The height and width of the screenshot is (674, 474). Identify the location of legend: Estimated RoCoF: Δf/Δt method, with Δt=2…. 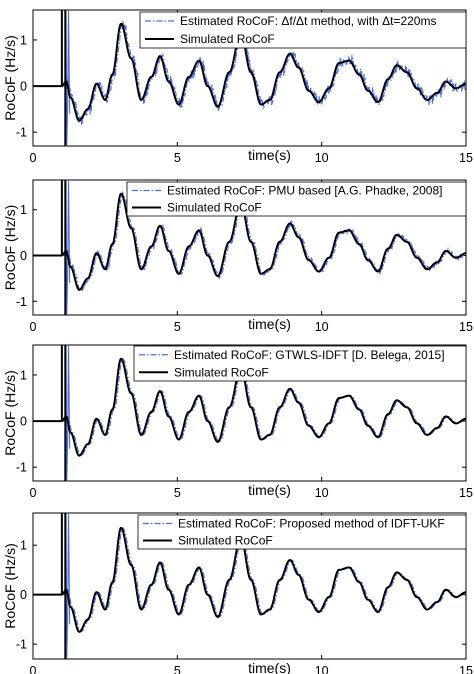
(303, 30).